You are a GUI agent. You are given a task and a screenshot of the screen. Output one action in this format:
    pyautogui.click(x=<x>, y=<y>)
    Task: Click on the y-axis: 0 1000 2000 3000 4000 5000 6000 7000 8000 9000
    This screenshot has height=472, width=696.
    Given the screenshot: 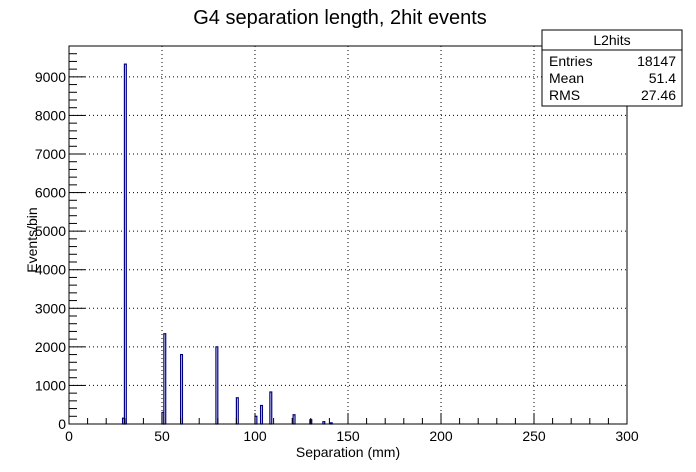 What is the action you would take?
    pyautogui.click(x=60, y=238)
    